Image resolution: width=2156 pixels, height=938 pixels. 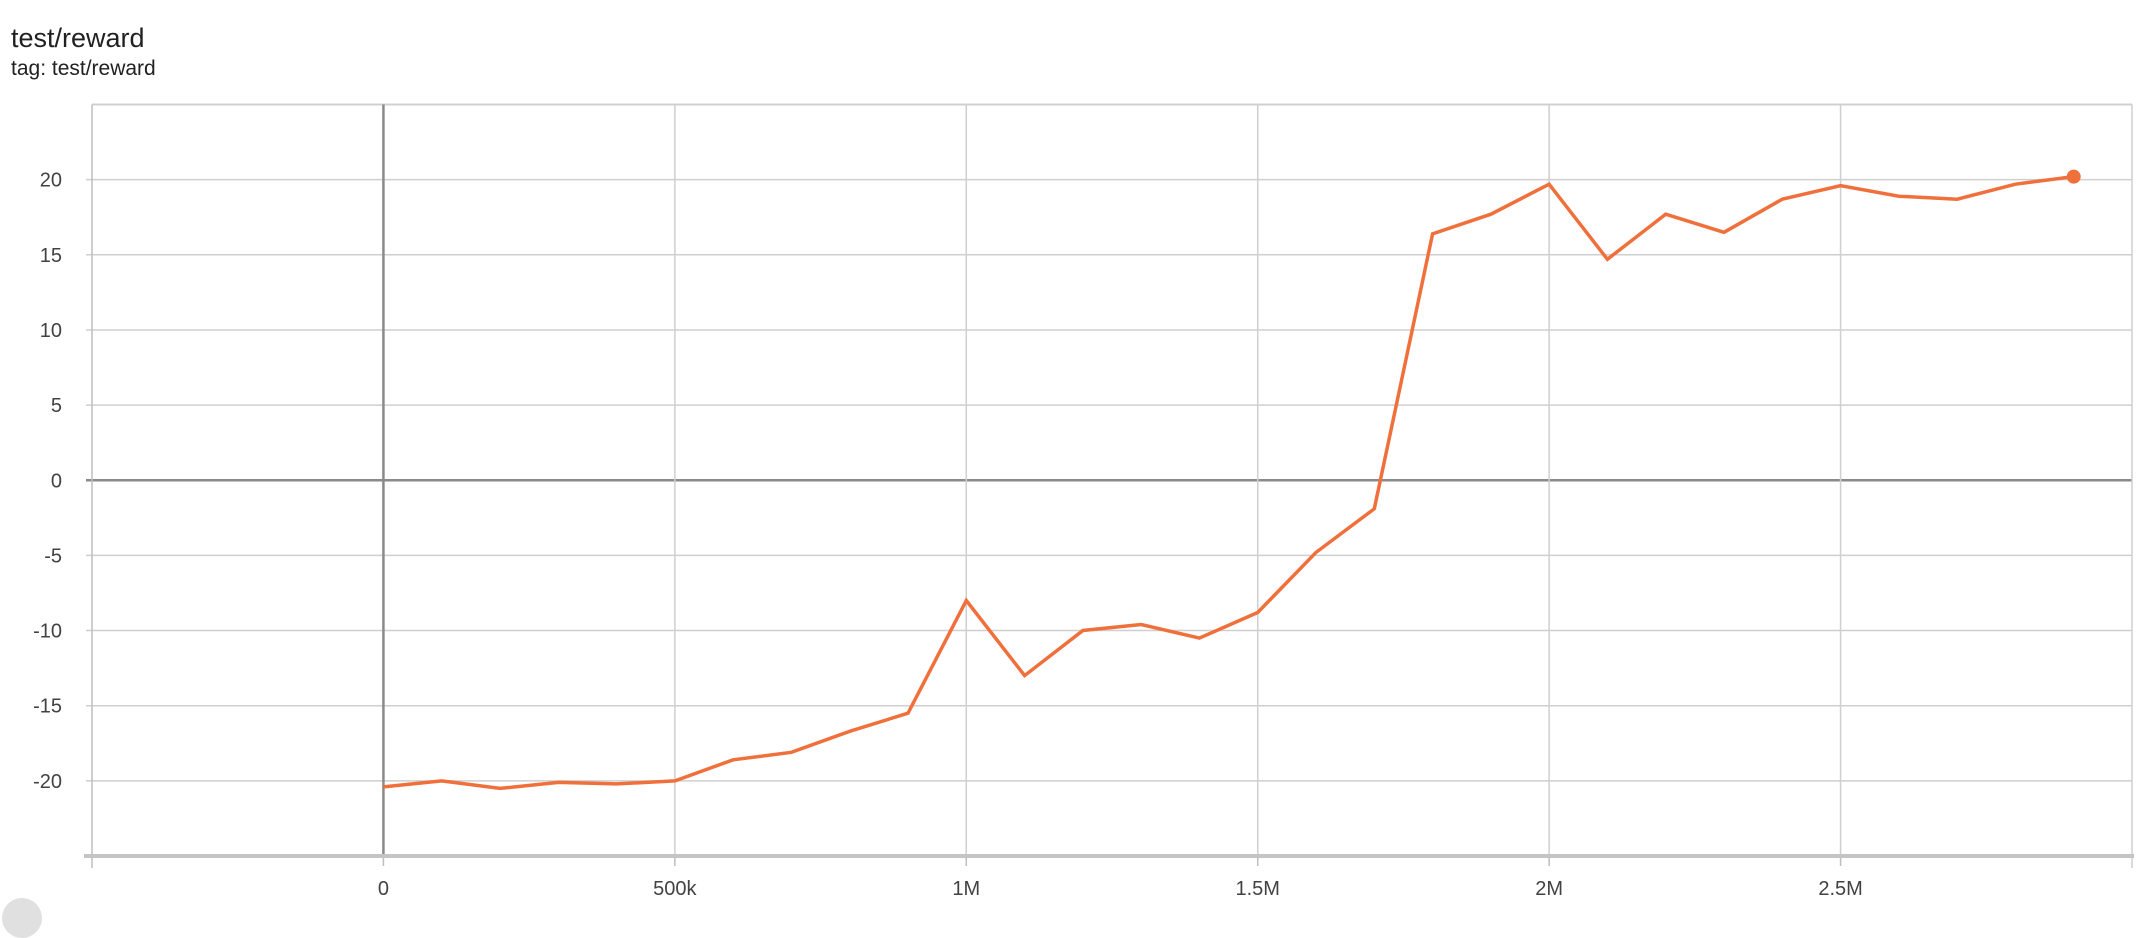 I want to click on y-tick-label: 20, so click(x=51, y=181).